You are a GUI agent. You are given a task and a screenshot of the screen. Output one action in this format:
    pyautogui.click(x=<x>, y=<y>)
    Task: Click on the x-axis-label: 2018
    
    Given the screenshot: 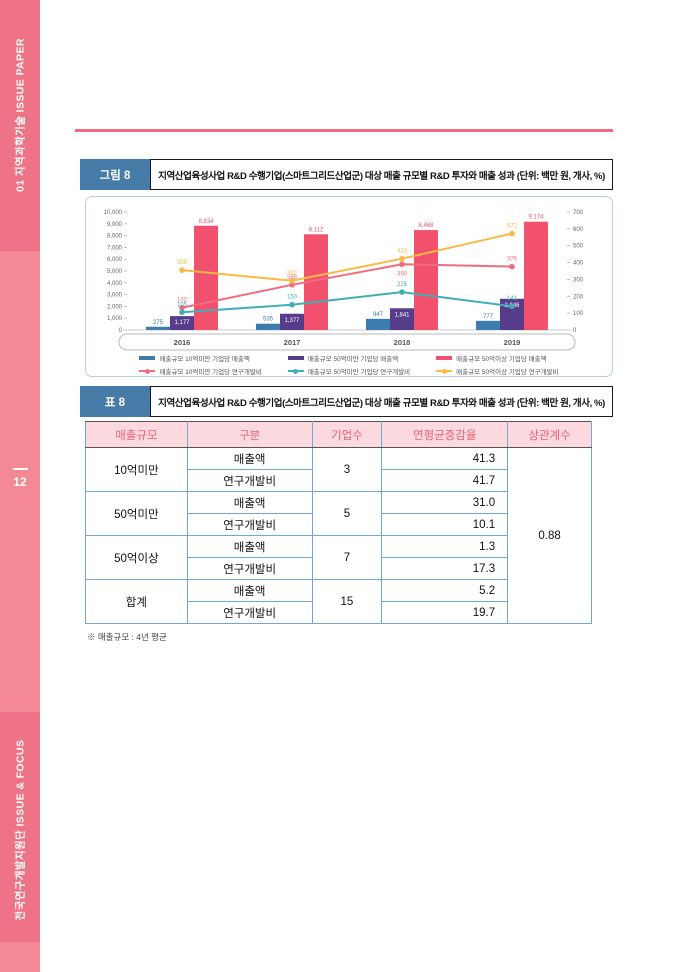 What is the action you would take?
    pyautogui.click(x=402, y=342)
    